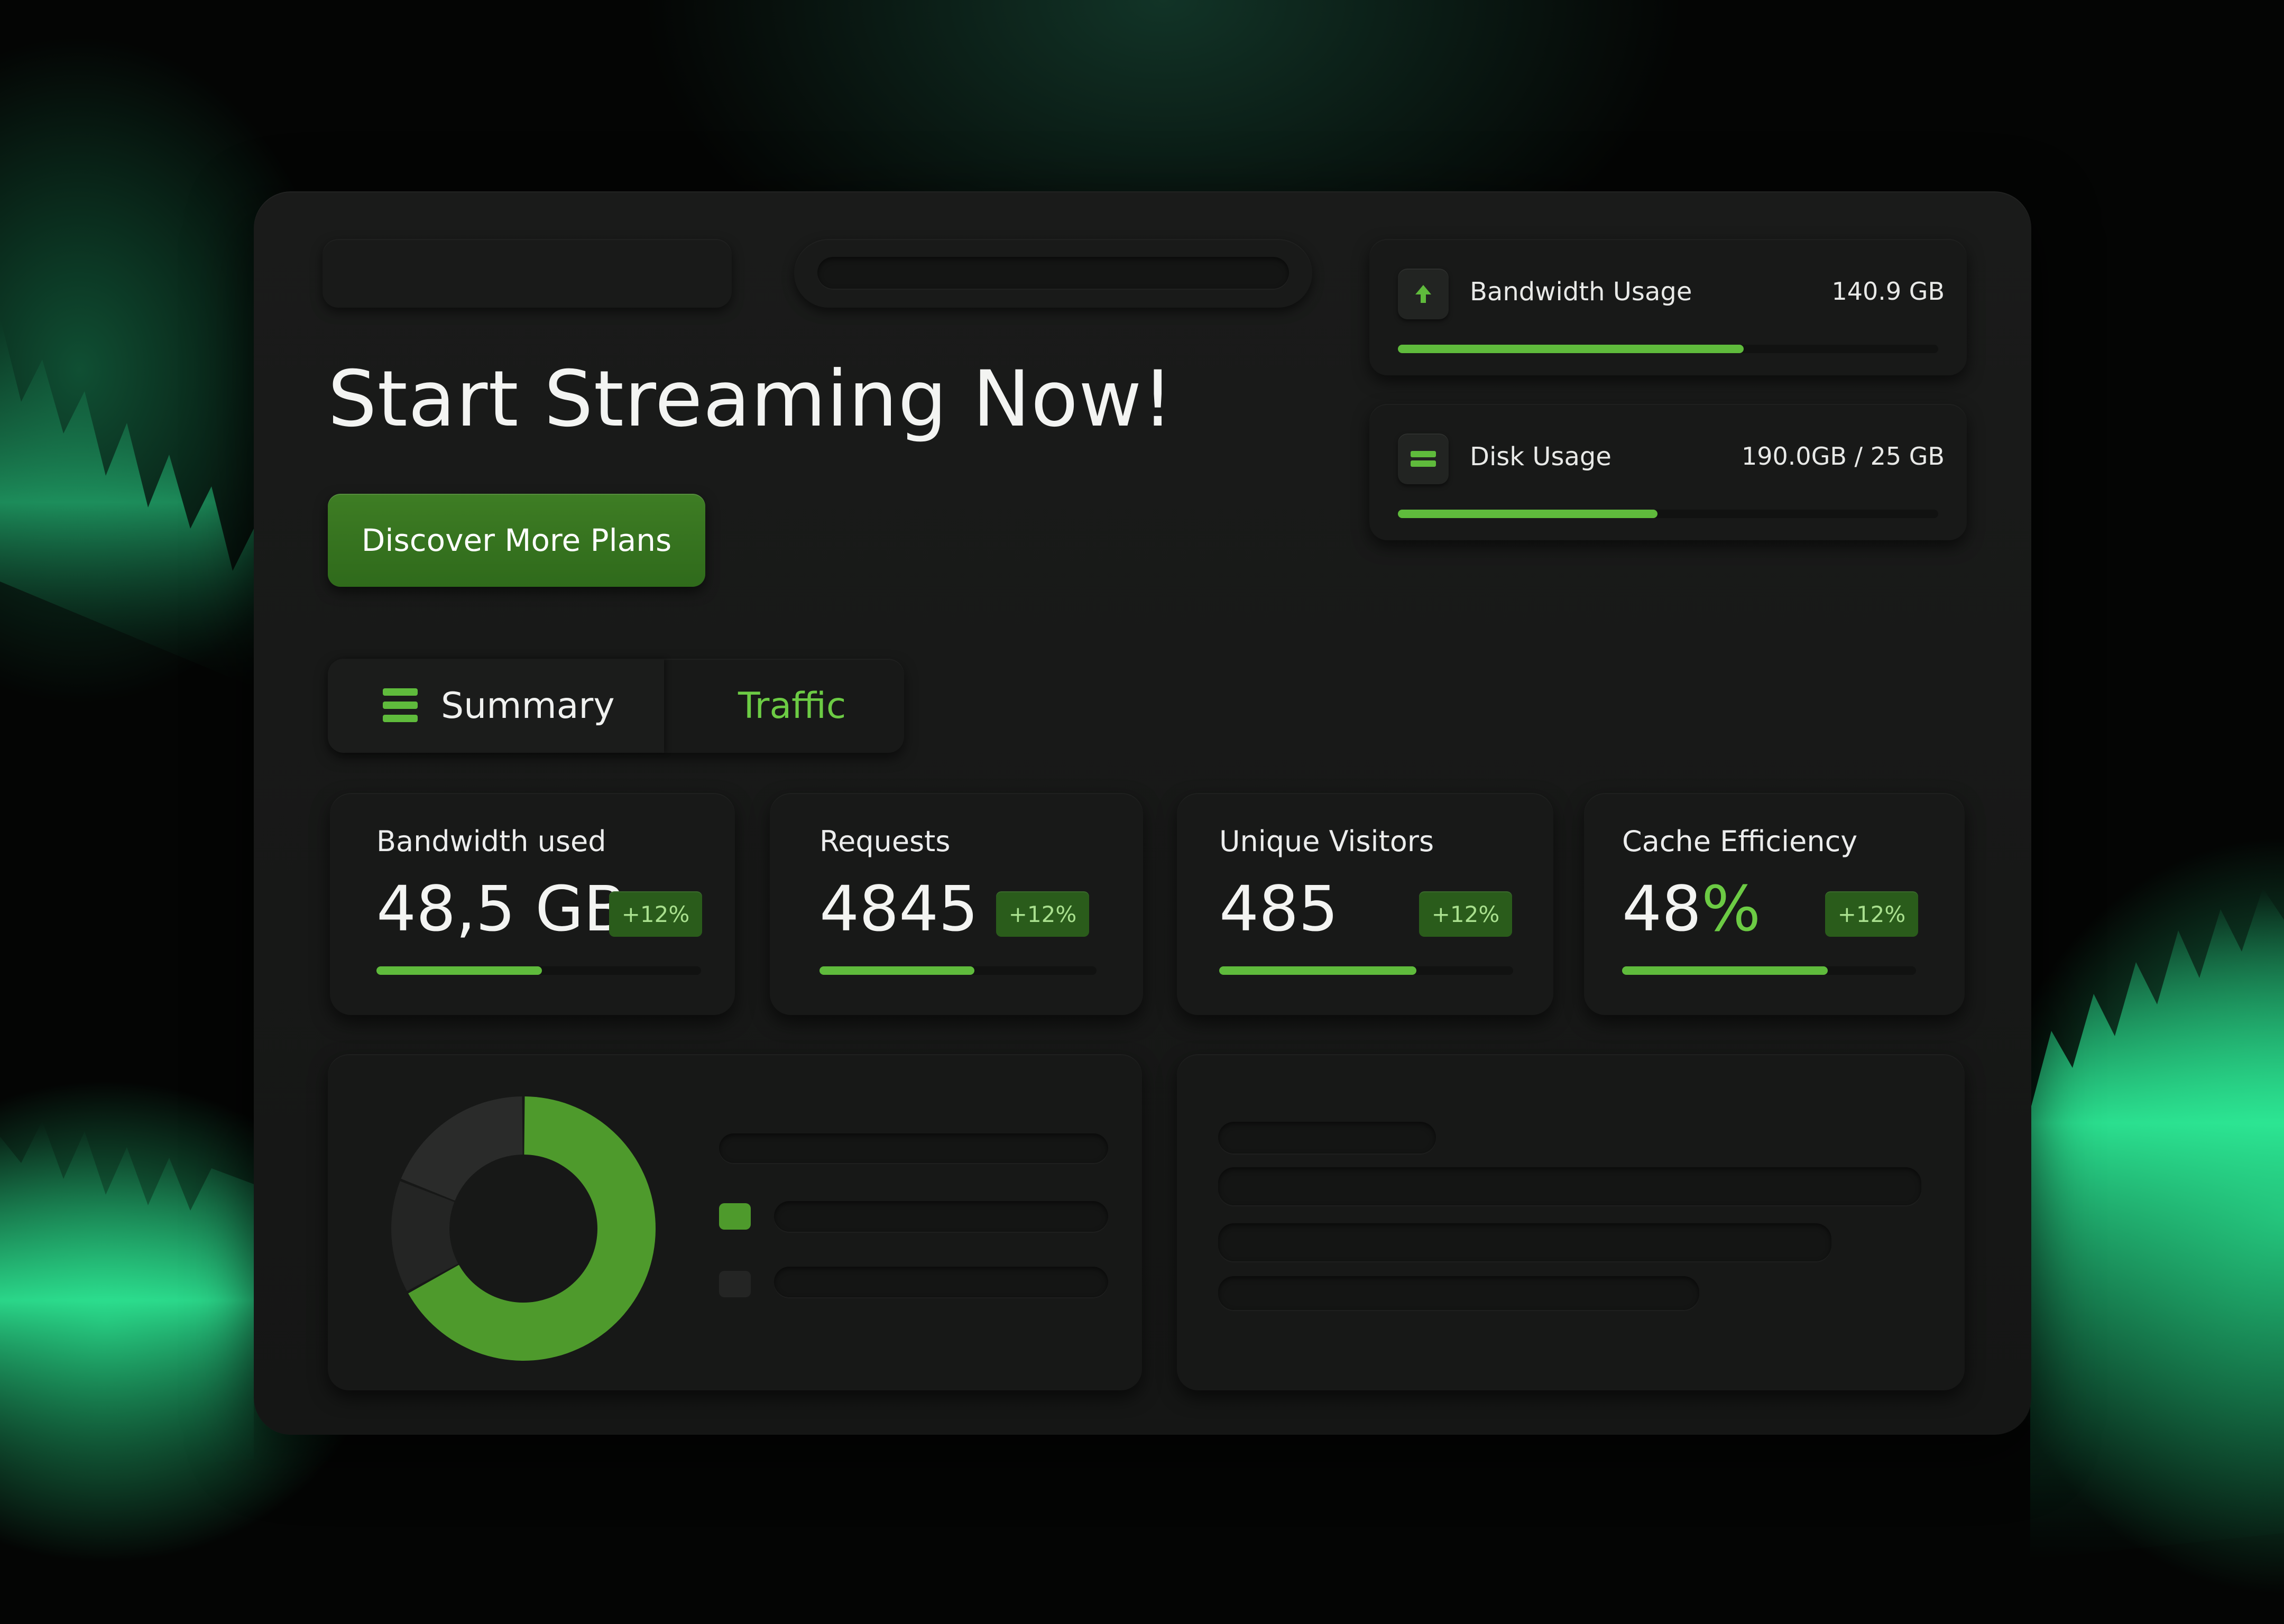 The height and width of the screenshot is (1624, 2284). I want to click on stat-label: Requests, so click(885, 841).